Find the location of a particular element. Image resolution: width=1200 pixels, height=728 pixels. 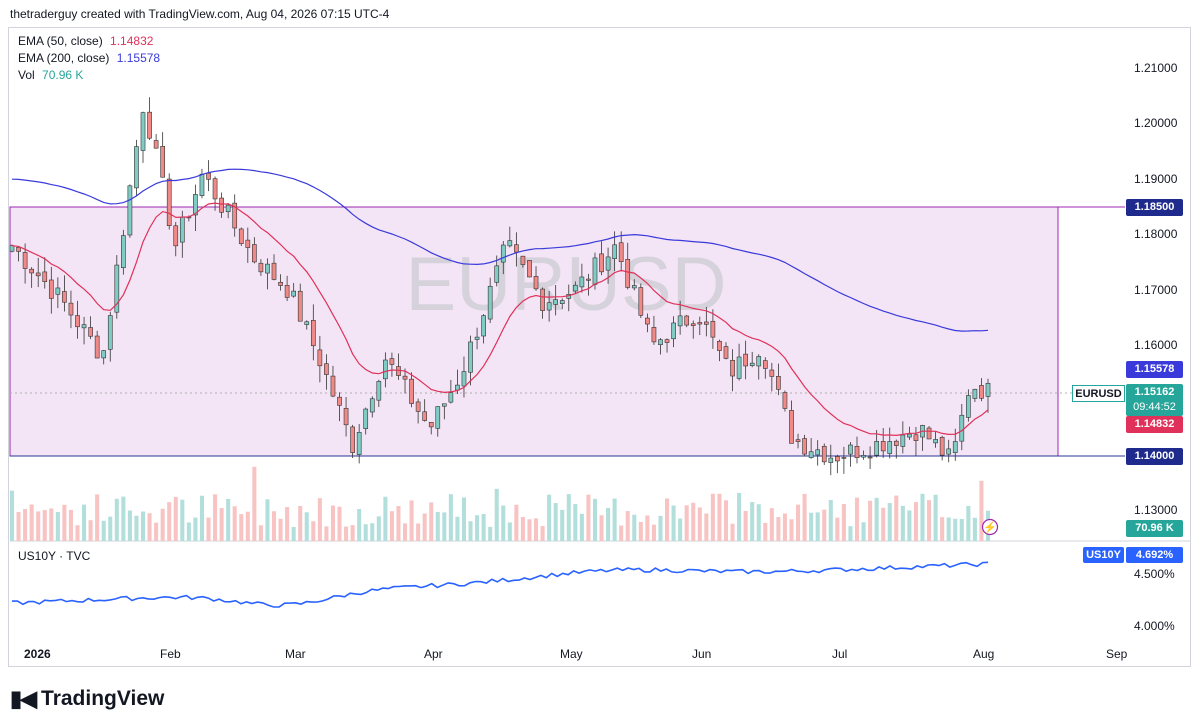

brand-logo: ▮◀ TradingView is located at coordinates (87, 699).